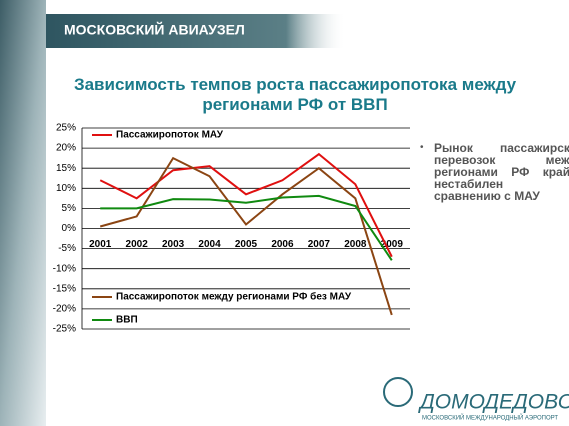 The image size is (569, 426). Describe the element at coordinates (64, 309) in the screenshot. I see `y-tick-label: -20%` at that location.